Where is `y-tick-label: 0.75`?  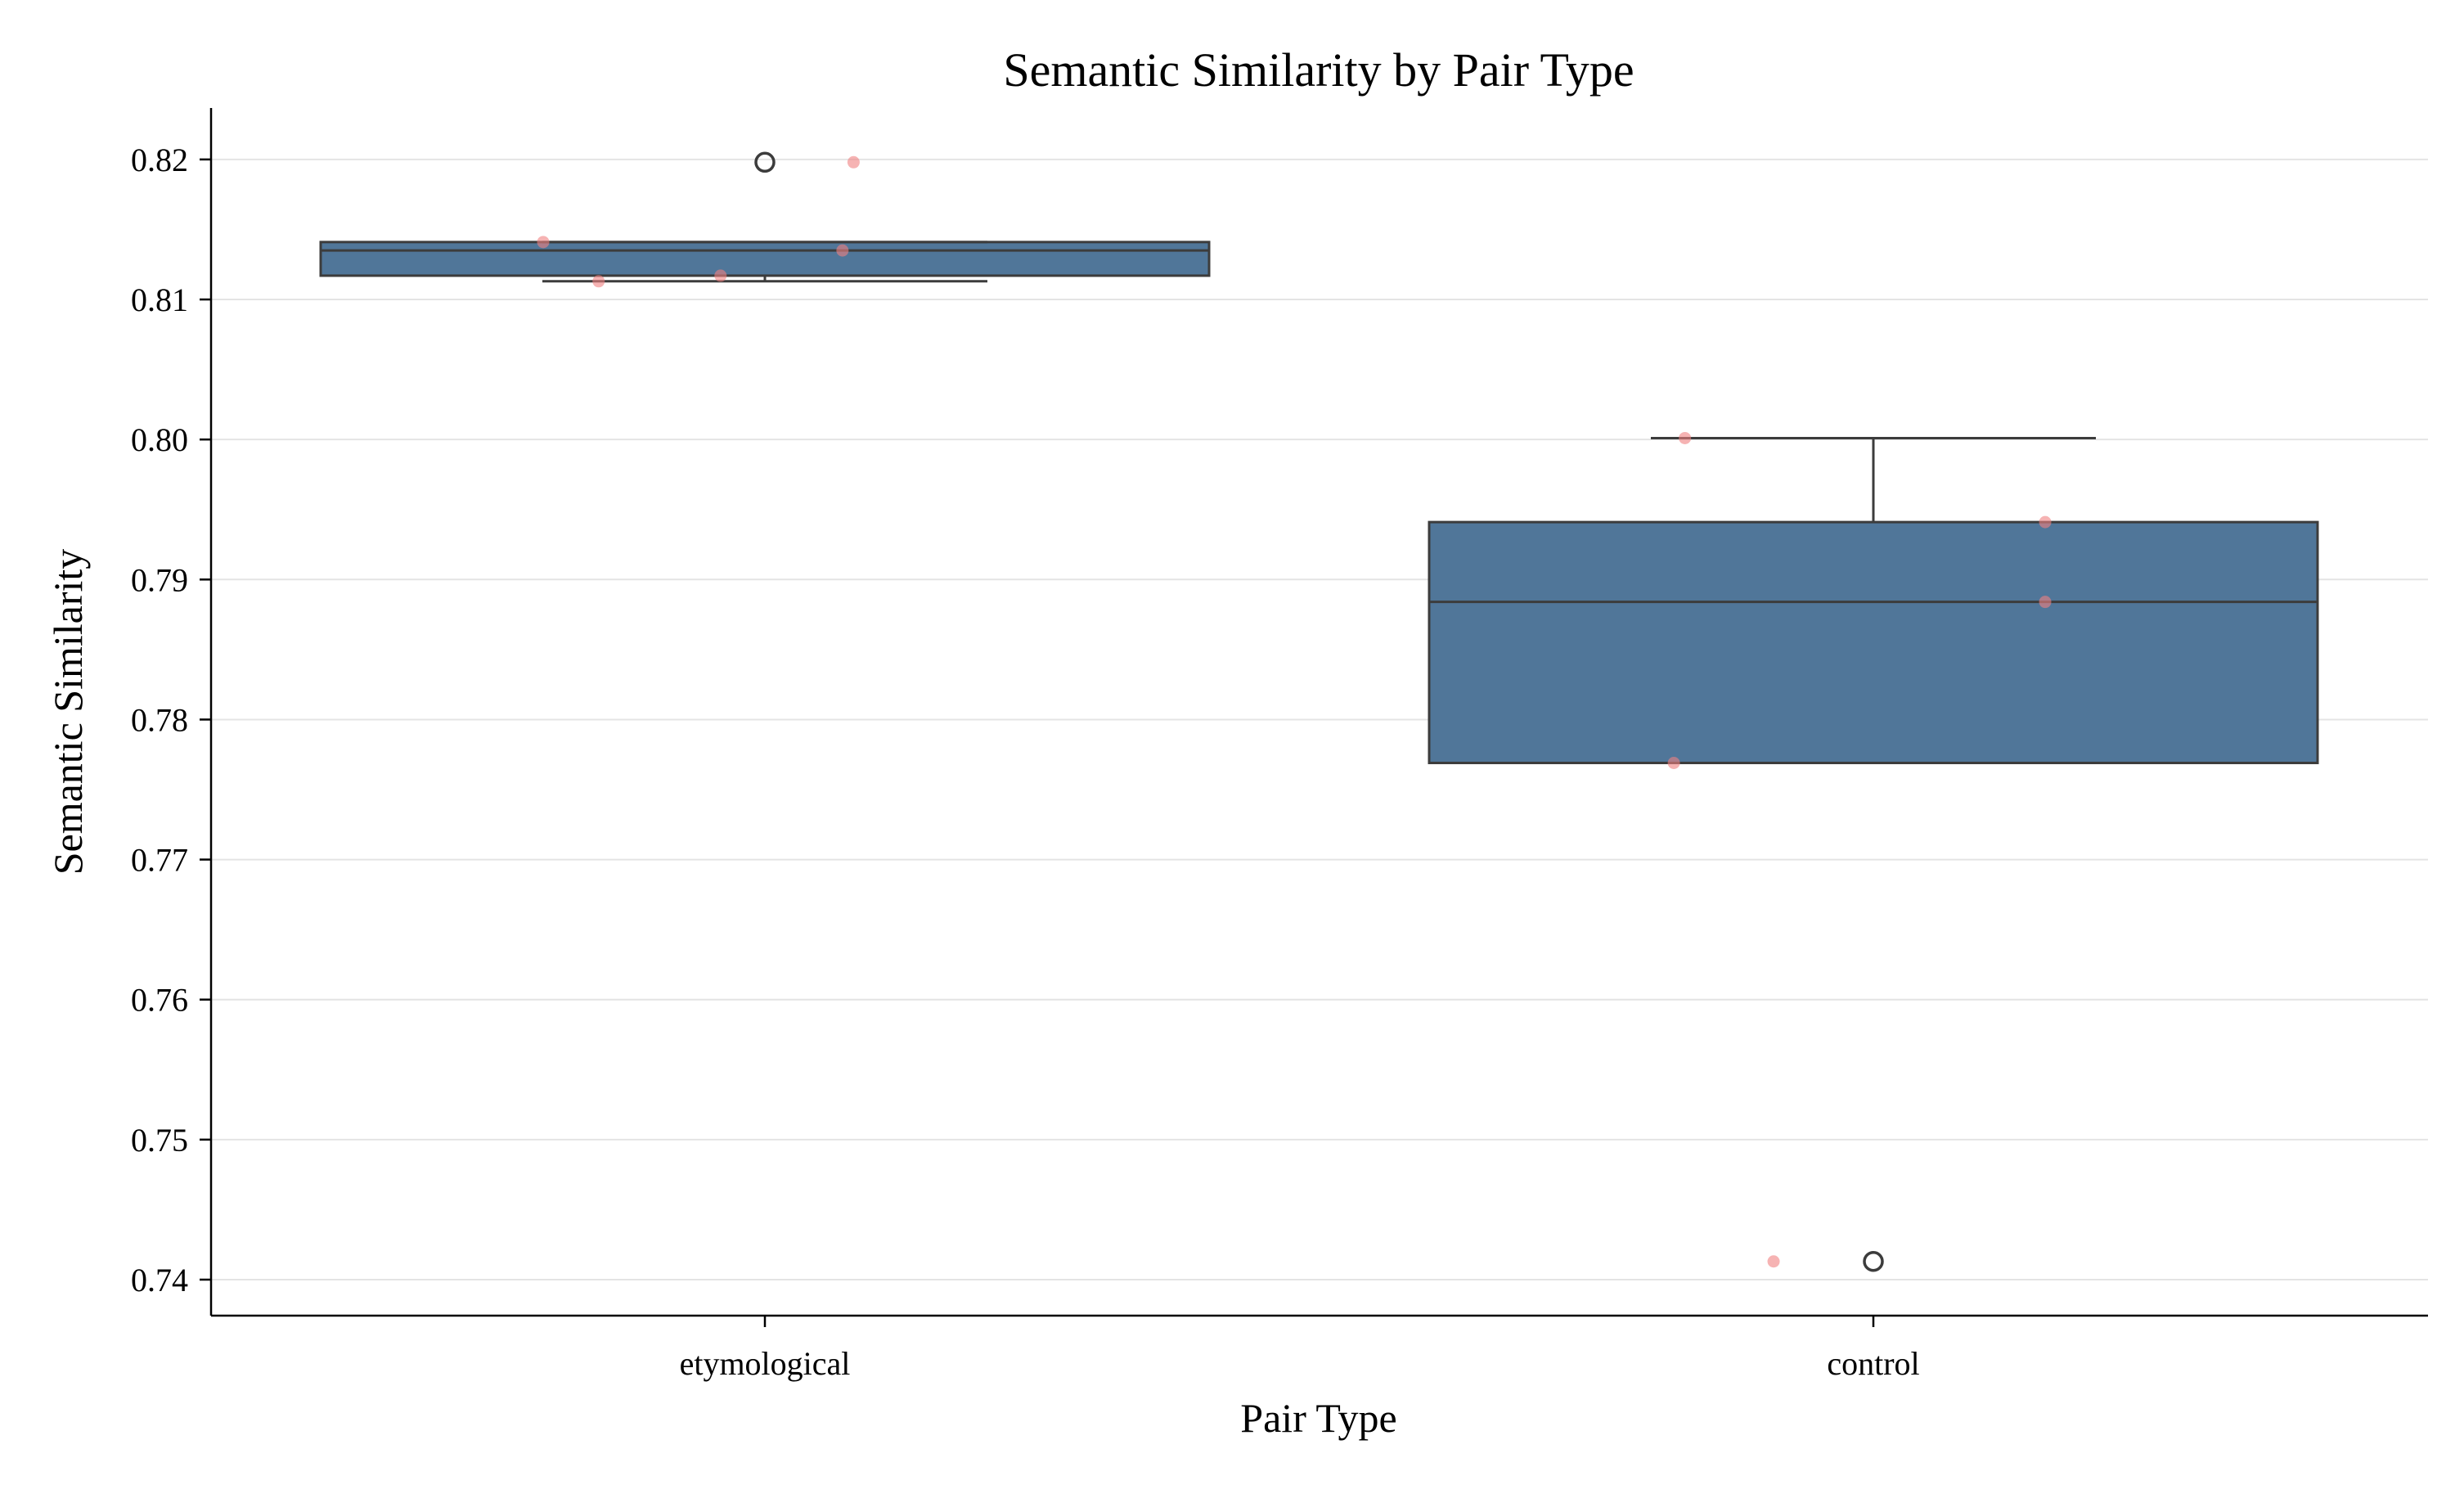 y-tick-label: 0.75 is located at coordinates (159, 1141).